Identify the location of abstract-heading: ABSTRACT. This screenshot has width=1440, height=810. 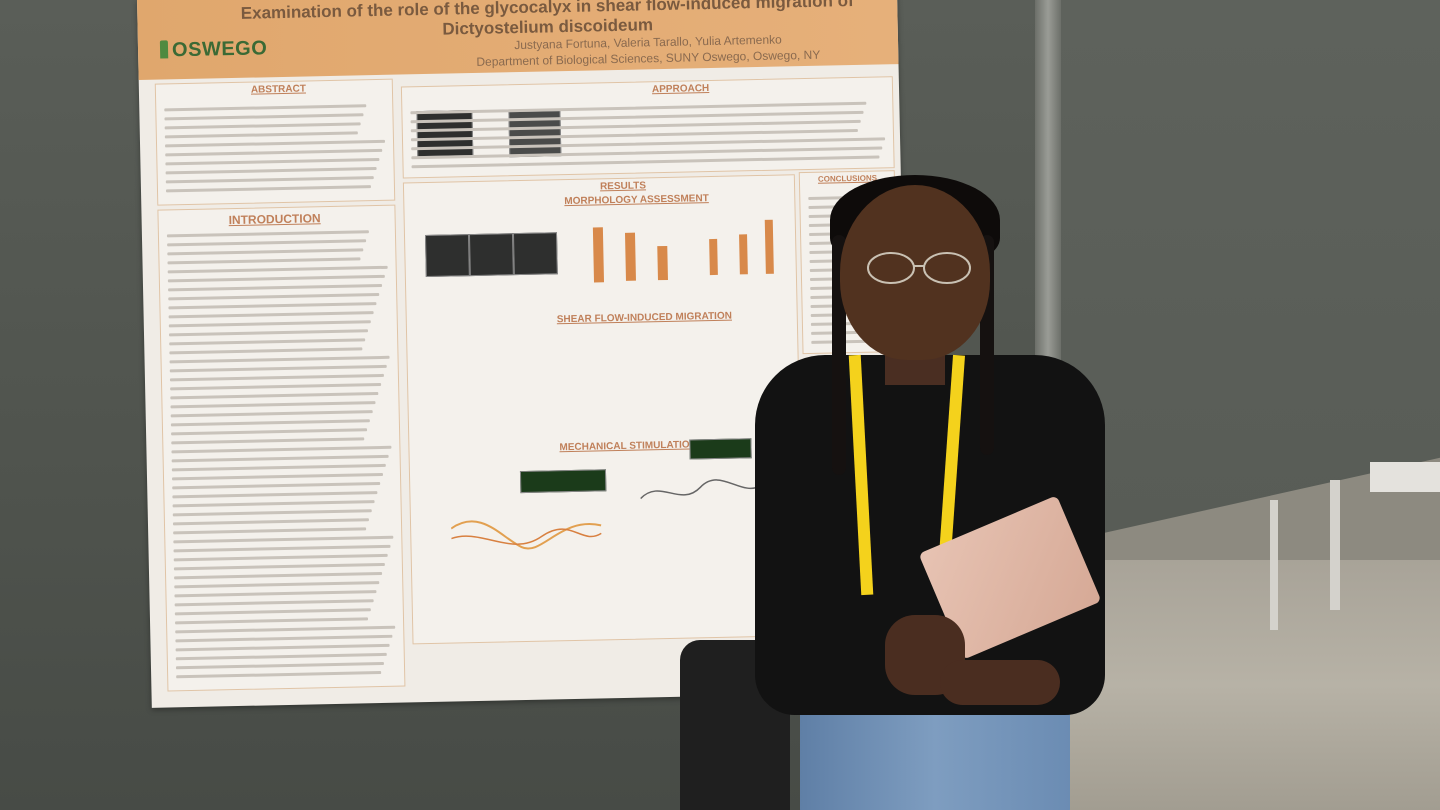
(278, 89).